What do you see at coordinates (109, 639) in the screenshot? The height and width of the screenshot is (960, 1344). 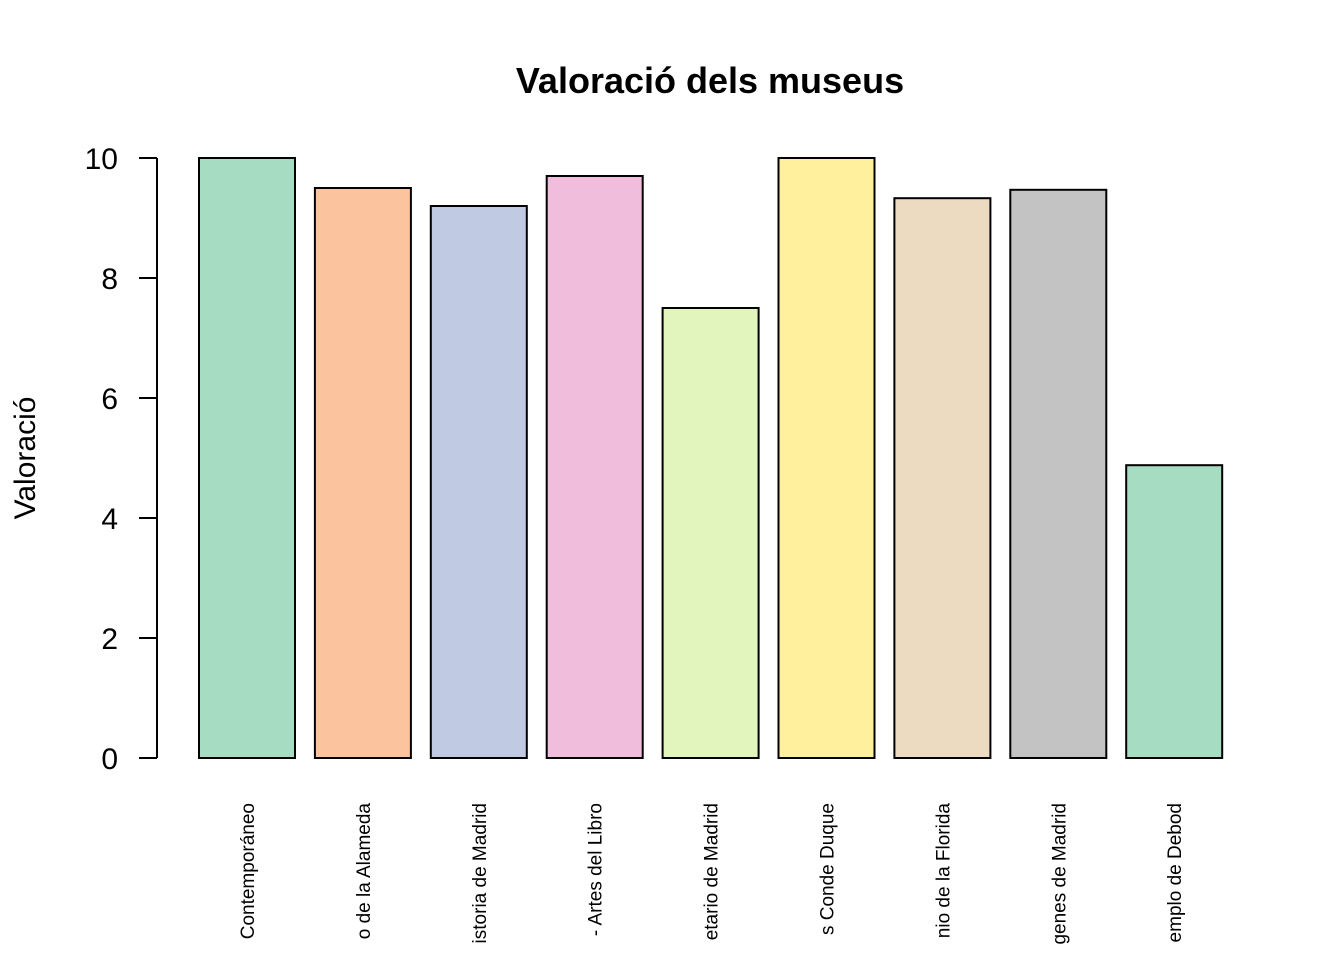 I see `y-tick-label: 2` at bounding box center [109, 639].